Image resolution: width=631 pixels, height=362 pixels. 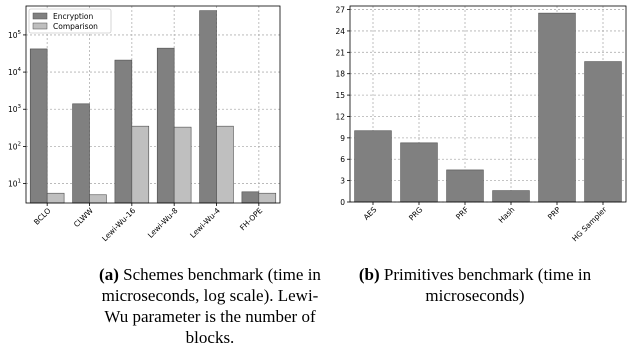 I want to click on y-tick-label: 10⁵, so click(x=15, y=35).